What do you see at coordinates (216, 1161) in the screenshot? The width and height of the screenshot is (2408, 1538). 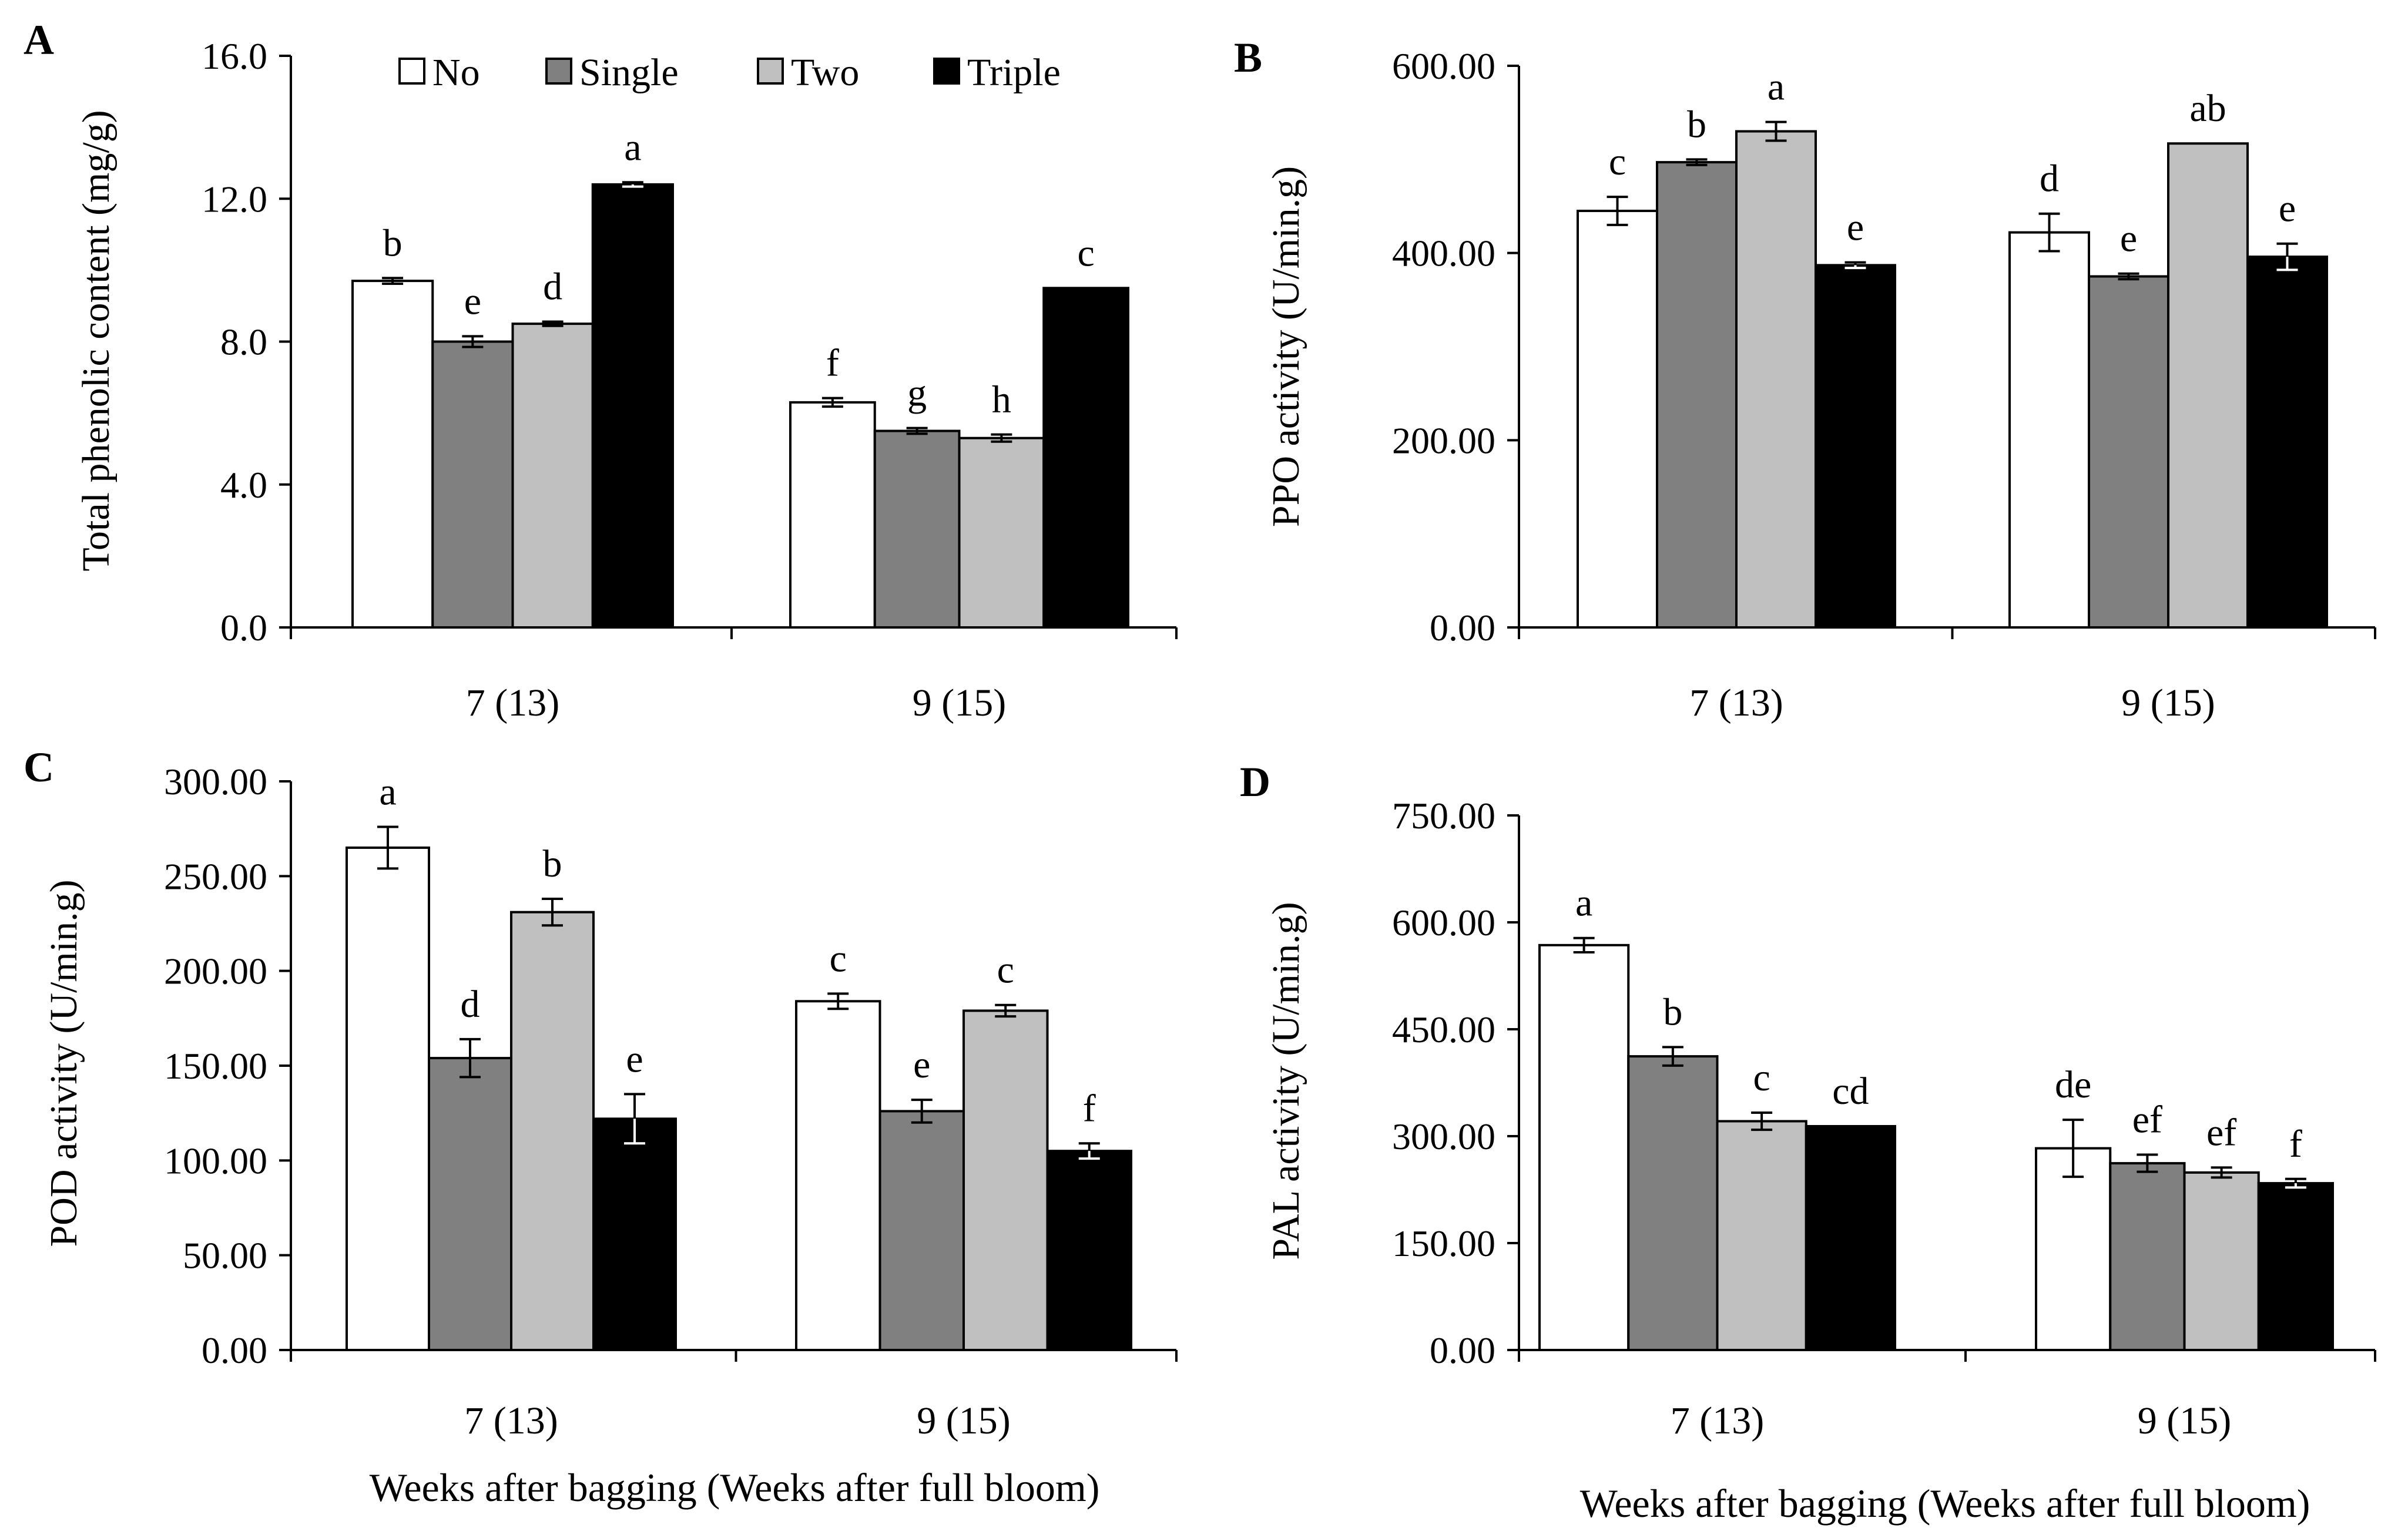 I see `y-tick-label: 100.00` at bounding box center [216, 1161].